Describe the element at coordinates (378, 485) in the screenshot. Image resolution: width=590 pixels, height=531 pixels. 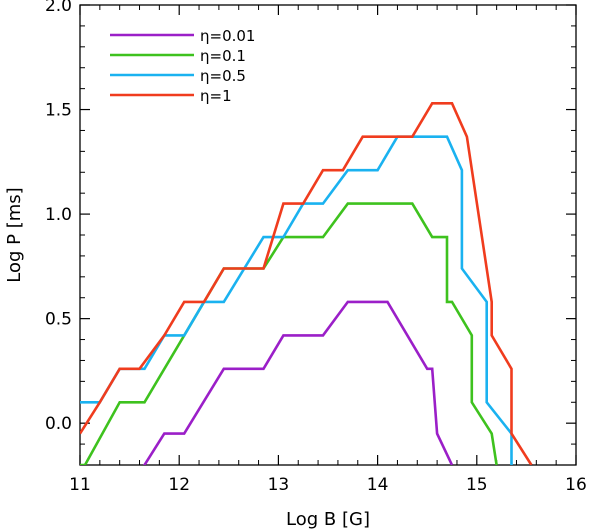
I see `x-tick-label: 14` at that location.